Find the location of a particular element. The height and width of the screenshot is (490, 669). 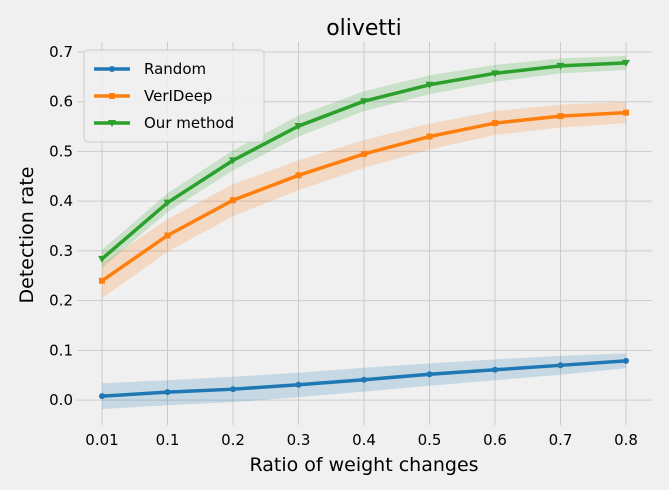

legend: Random VerIDeep Our method is located at coordinates (174, 96).